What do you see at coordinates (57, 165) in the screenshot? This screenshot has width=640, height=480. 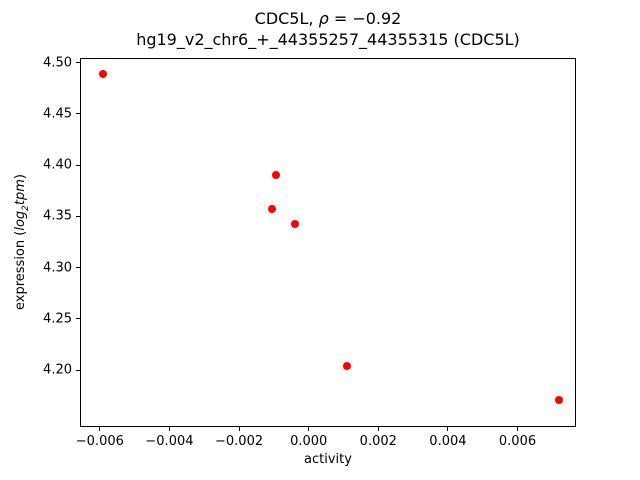 I see `y-tick-label: 4.40` at bounding box center [57, 165].